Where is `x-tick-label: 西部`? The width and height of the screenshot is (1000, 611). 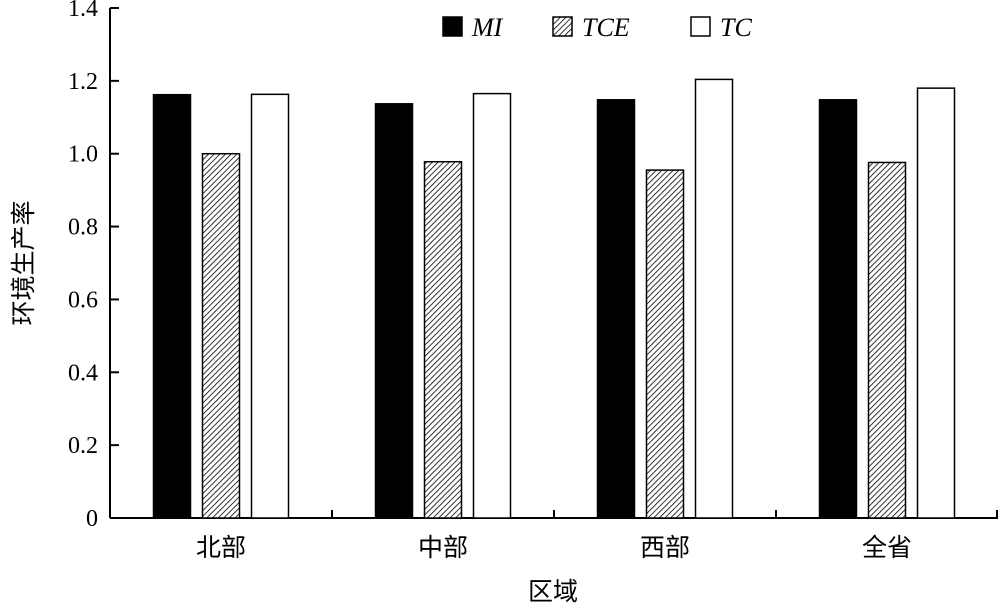
x-tick-label: 西部 is located at coordinates (665, 547).